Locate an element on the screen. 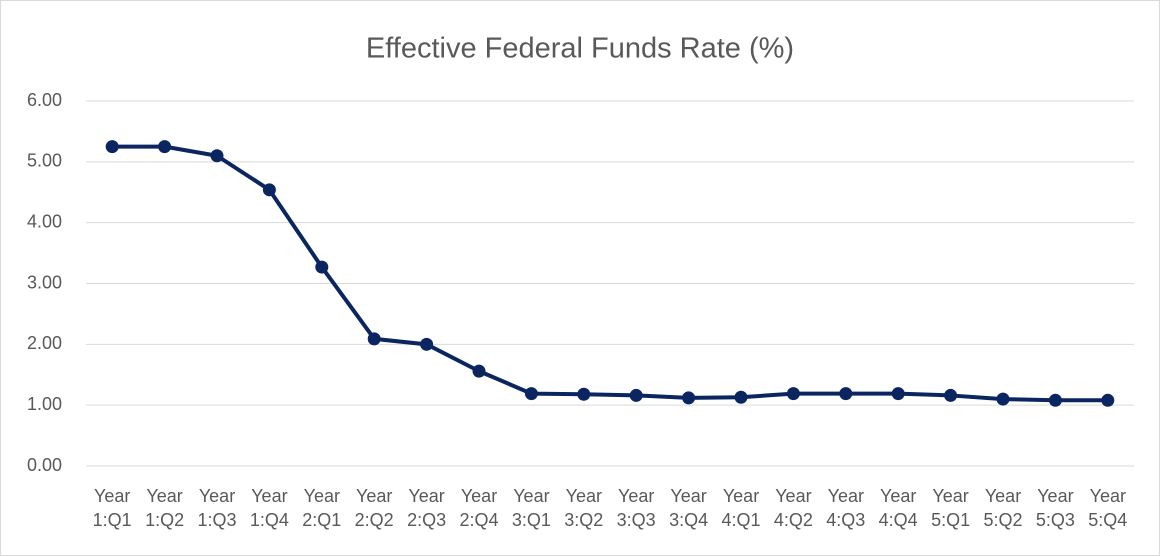  x-tick-label: Year 4:Q3 is located at coordinates (845, 508).